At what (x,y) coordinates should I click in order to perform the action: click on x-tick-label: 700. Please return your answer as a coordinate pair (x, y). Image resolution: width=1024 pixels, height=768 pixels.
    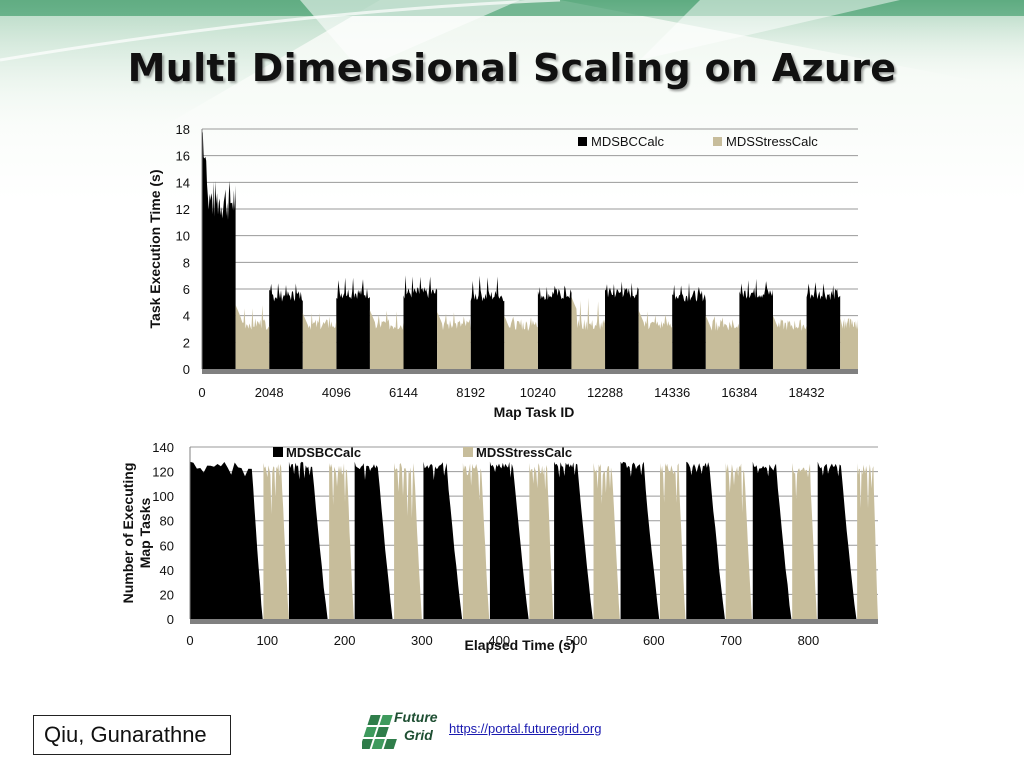
    Looking at the image, I should click on (731, 640).